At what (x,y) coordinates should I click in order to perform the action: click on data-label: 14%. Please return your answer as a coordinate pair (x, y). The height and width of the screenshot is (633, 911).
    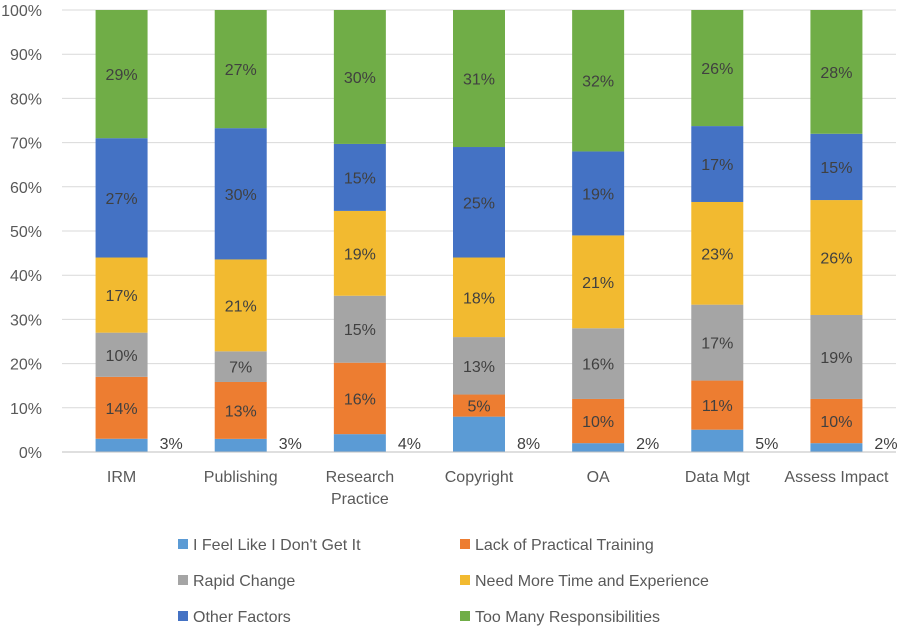
    Looking at the image, I should click on (122, 409).